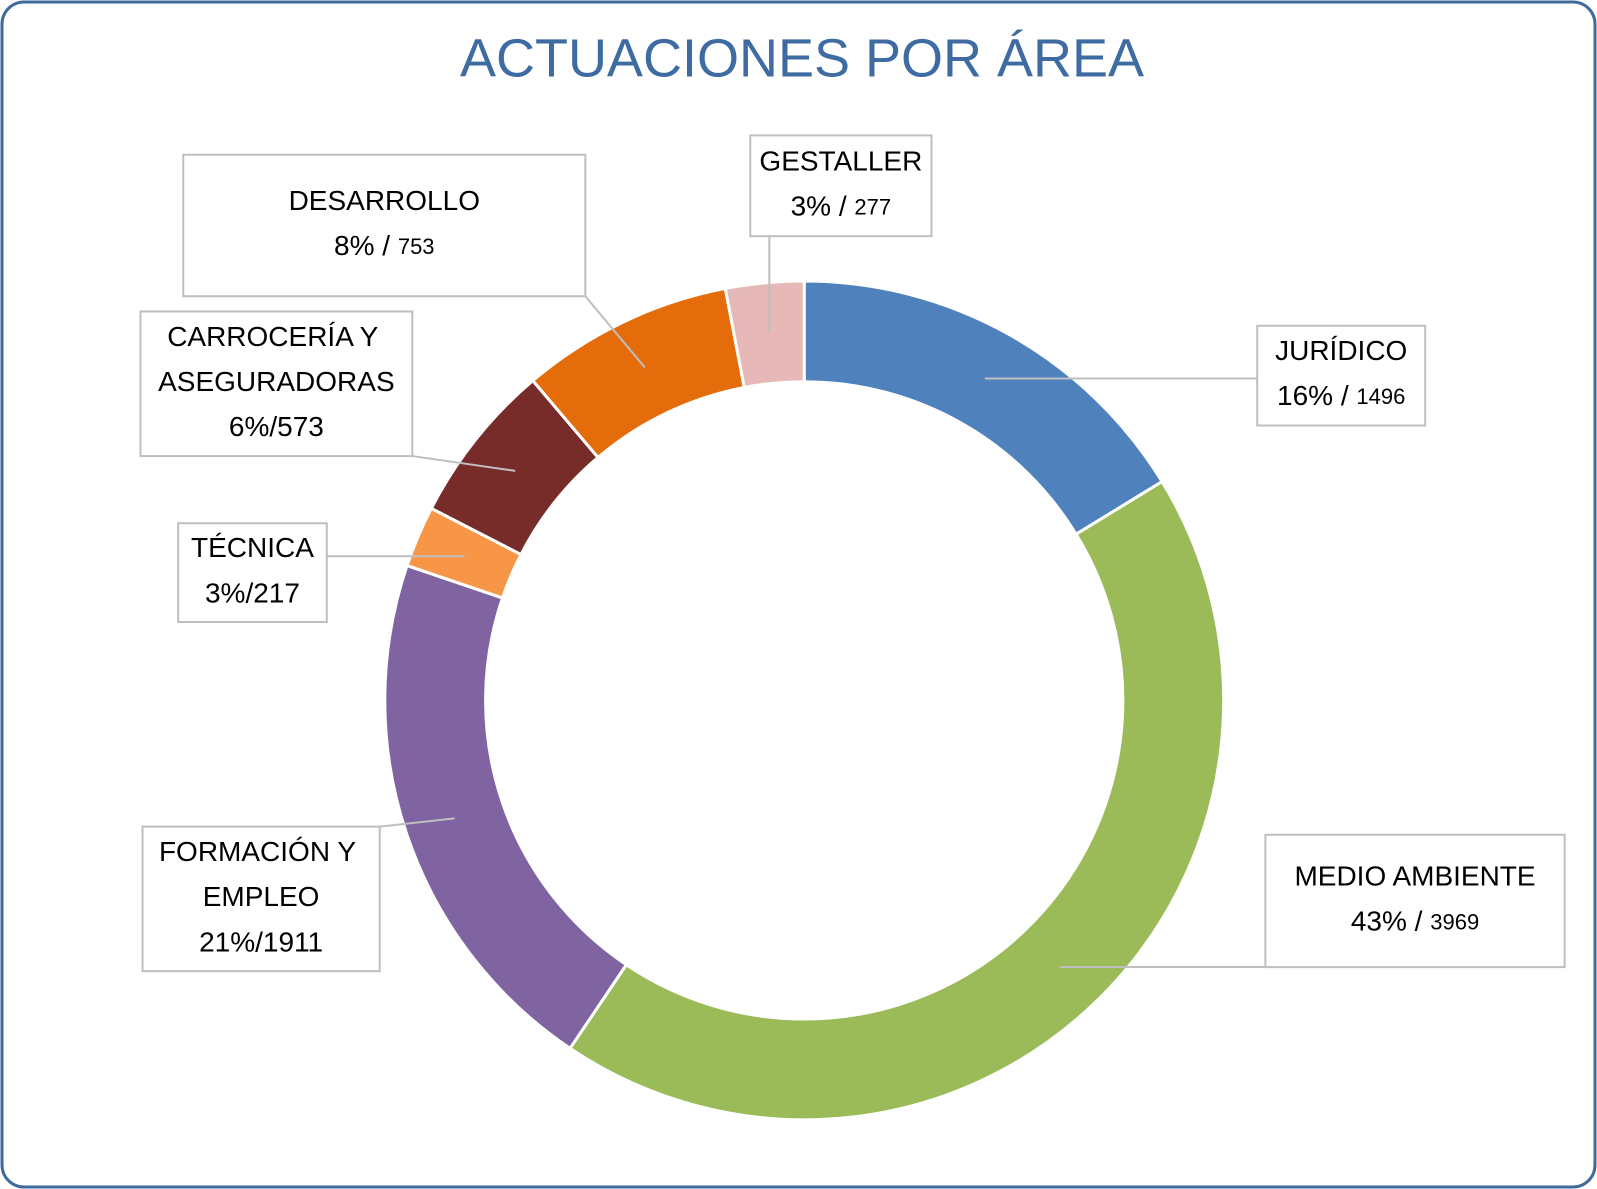 Image resolution: width=1597 pixels, height=1189 pixels. What do you see at coordinates (1341, 396) in the screenshot?
I see `value-label: 16% / 1496` at bounding box center [1341, 396].